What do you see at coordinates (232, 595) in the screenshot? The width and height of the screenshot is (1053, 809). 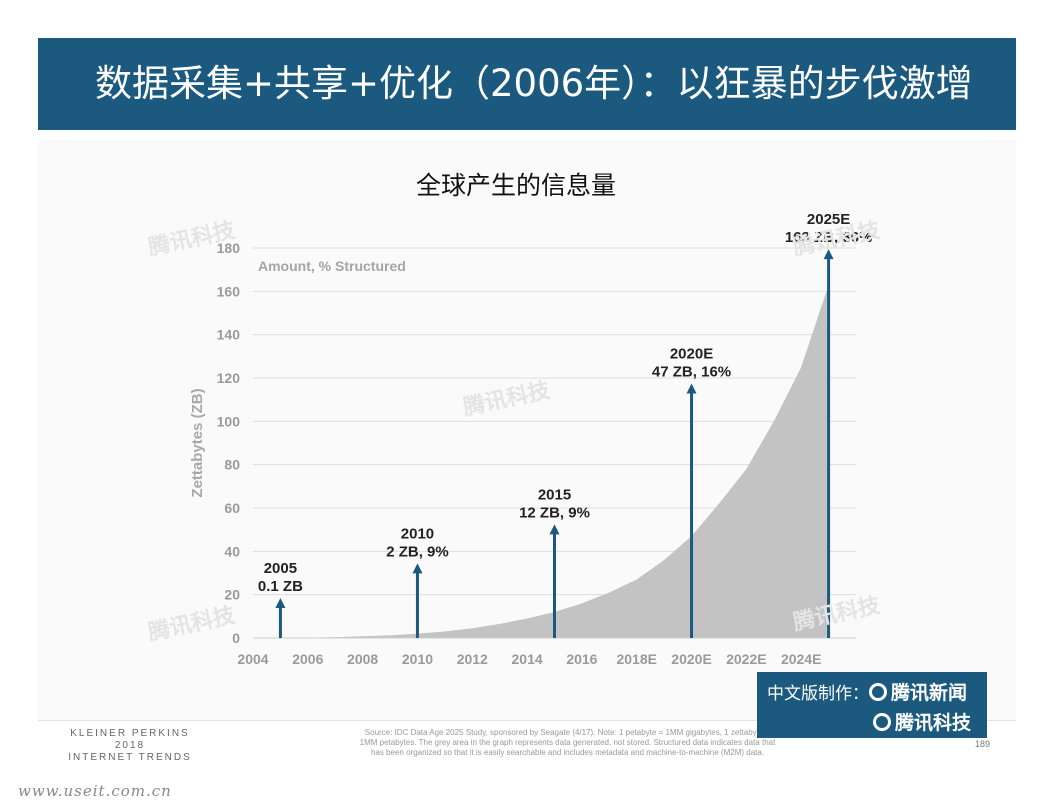 I see `y-tick-label: 20` at bounding box center [232, 595].